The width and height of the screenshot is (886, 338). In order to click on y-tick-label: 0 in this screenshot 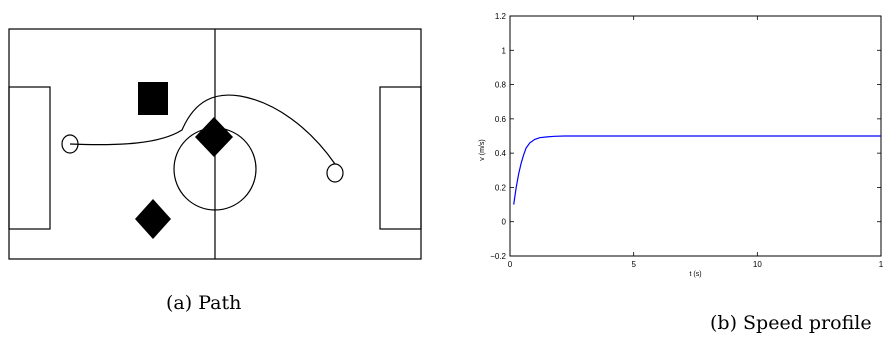, I will do `click(504, 222)`.